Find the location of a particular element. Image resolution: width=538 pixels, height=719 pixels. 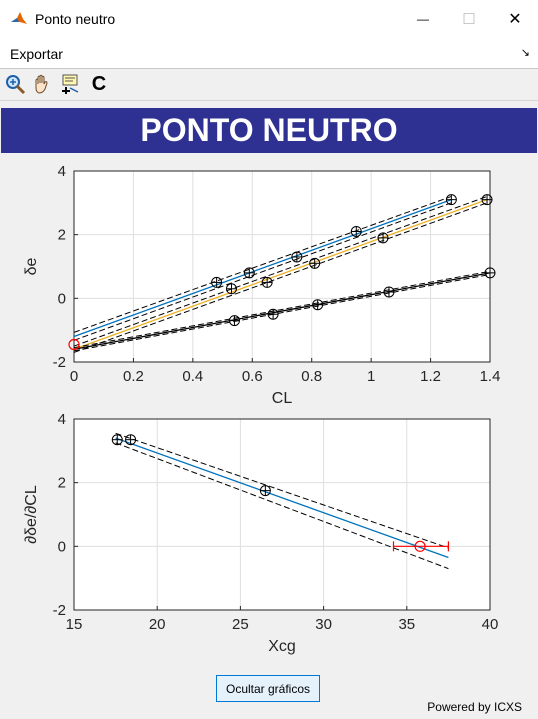

data-cursor-icon is located at coordinates (70, 84).